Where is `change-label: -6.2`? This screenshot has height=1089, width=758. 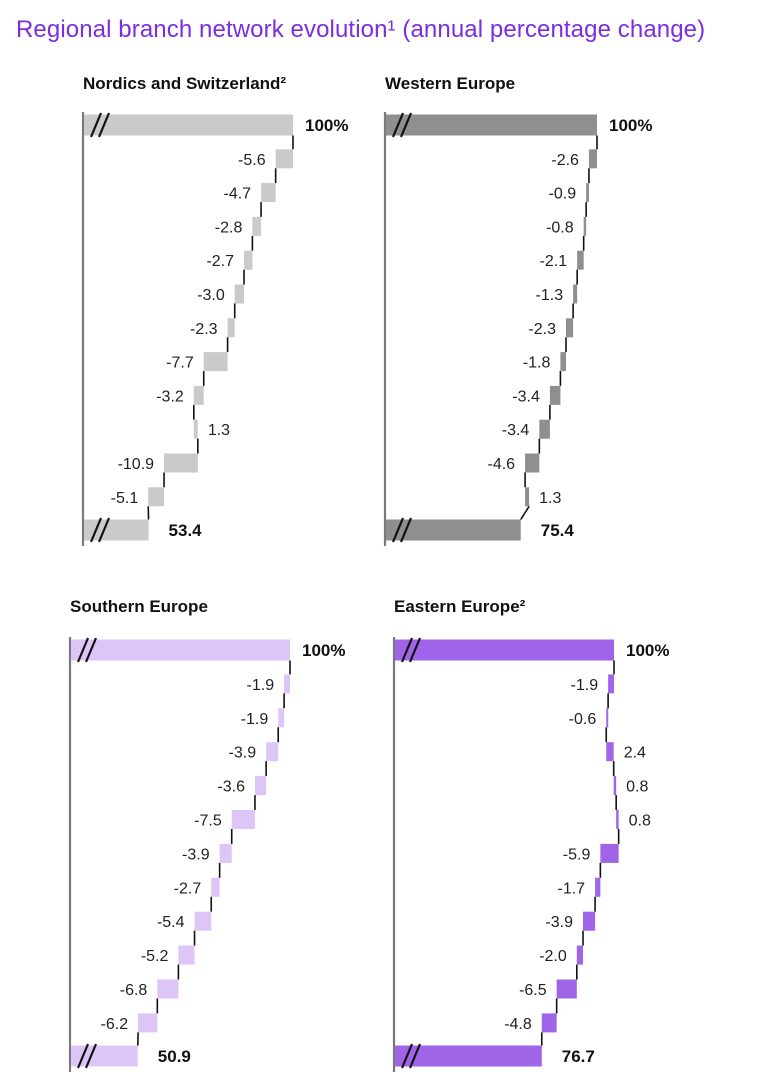
change-label: -6.2 is located at coordinates (115, 1024).